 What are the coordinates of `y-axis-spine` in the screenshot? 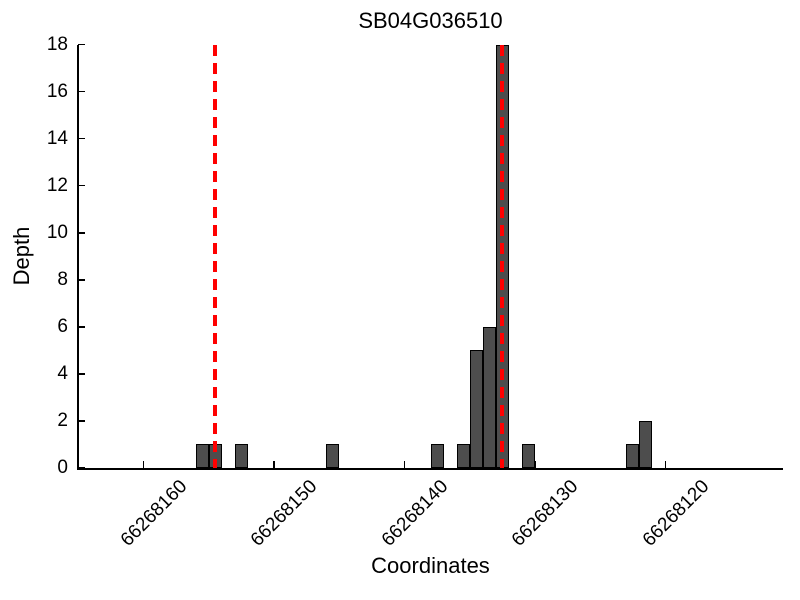 It's located at (77, 257).